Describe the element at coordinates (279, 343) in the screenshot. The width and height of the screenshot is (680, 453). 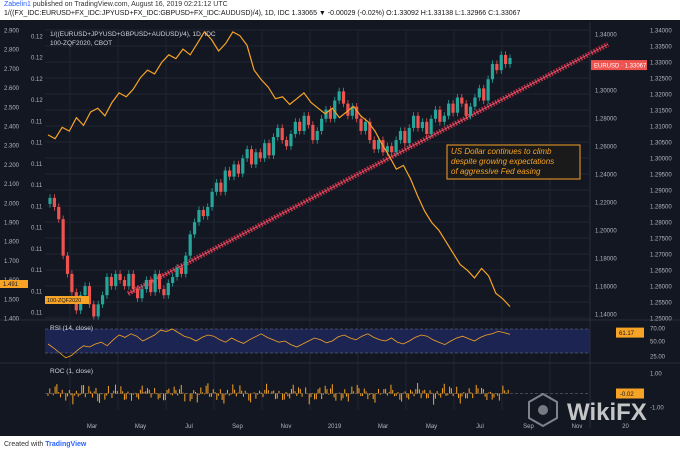
I see `rsi-line` at that location.